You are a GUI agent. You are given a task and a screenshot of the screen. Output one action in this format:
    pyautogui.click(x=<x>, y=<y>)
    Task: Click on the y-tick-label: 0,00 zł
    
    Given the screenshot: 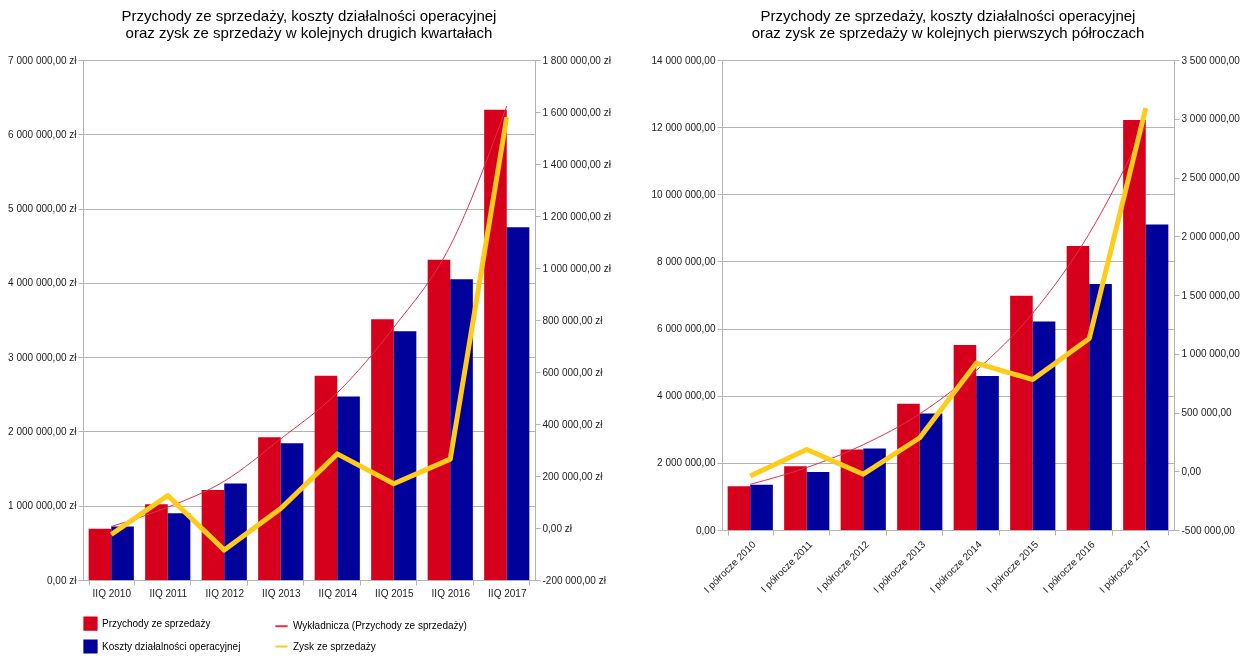 What is the action you would take?
    pyautogui.click(x=62, y=580)
    